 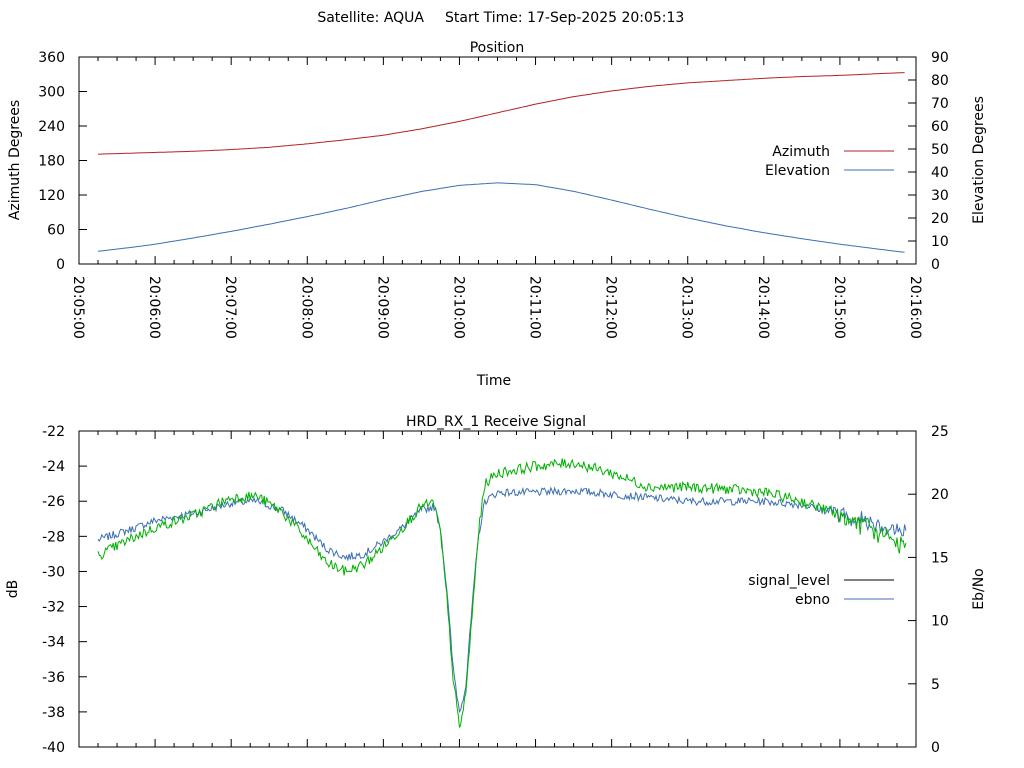 I want to click on position-y-axis-title: Azimuth Degrees, so click(x=15, y=160).